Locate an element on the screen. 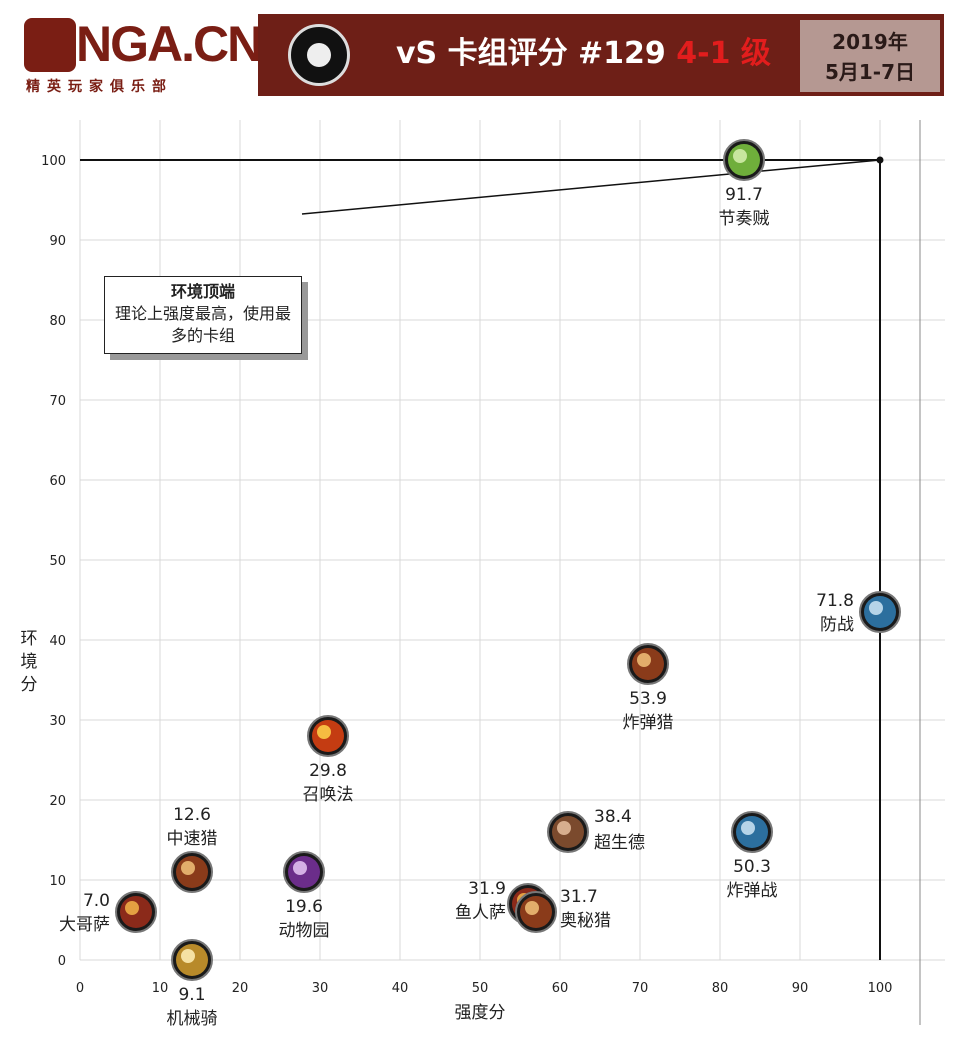 The width and height of the screenshot is (960, 1040). y-tick-label: 10 is located at coordinates (57, 881).